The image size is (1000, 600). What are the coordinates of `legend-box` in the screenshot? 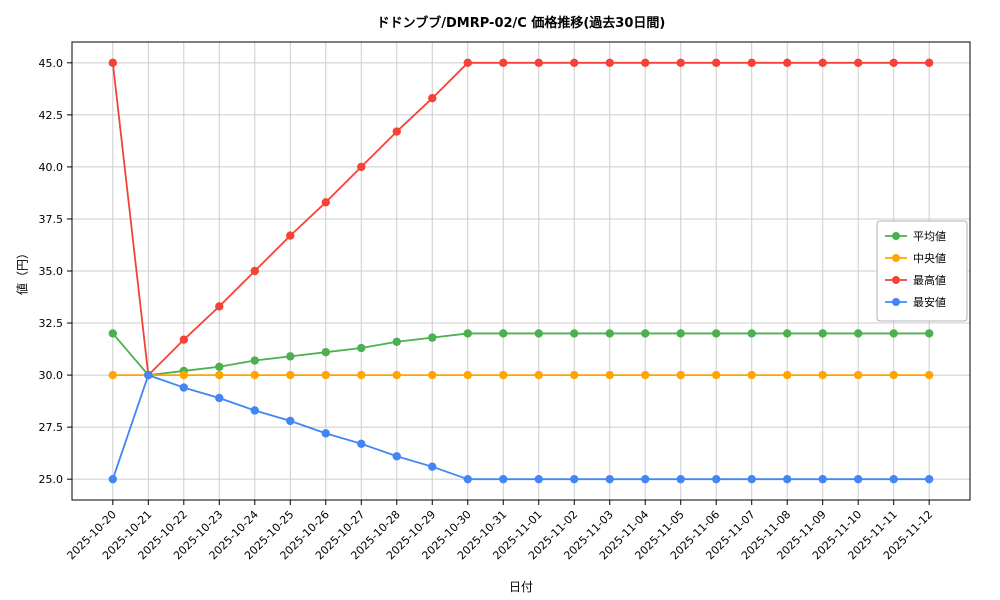 It's located at (922, 271).